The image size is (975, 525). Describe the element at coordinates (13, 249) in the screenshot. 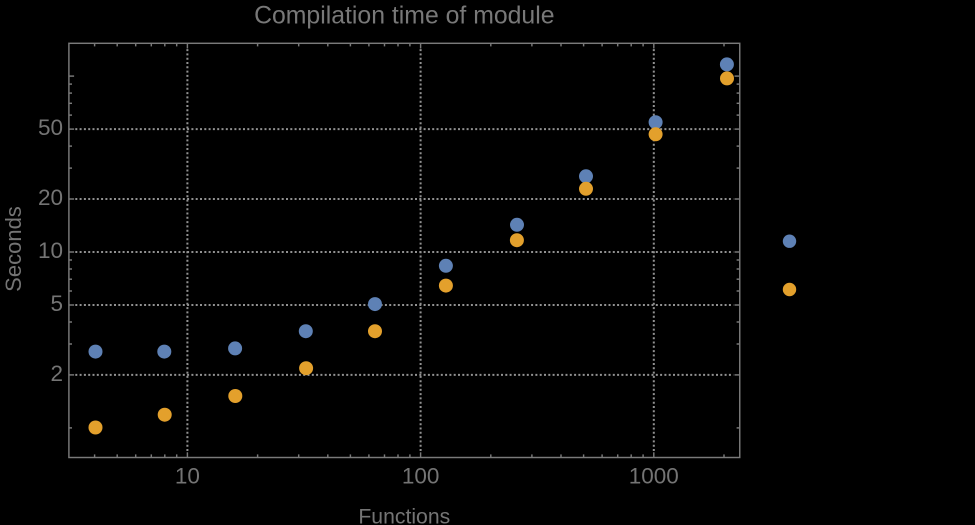

I see `svg-text: Seconds` at that location.